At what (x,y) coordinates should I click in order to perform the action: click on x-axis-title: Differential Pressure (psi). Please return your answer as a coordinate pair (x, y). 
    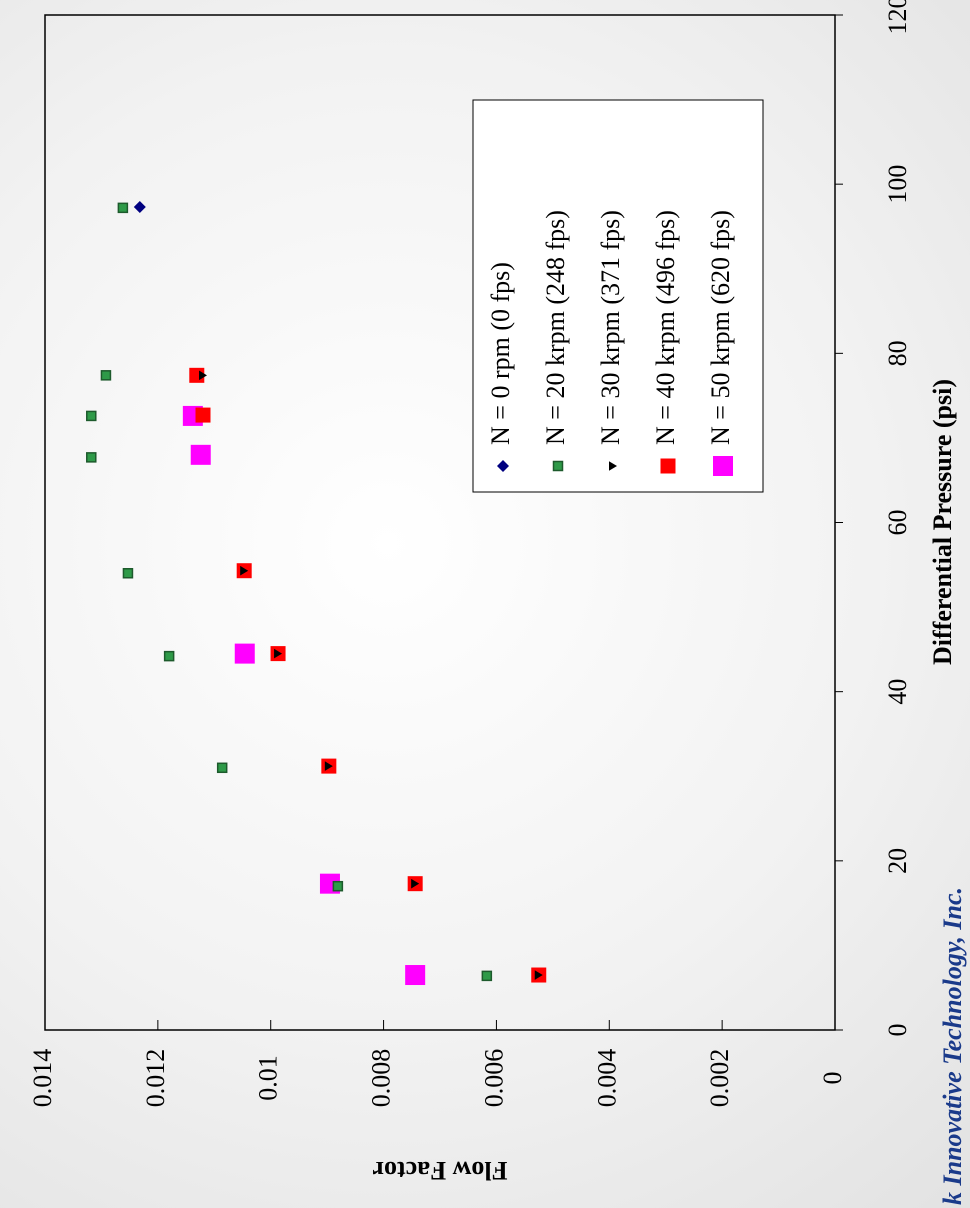
    Looking at the image, I should click on (942, 522).